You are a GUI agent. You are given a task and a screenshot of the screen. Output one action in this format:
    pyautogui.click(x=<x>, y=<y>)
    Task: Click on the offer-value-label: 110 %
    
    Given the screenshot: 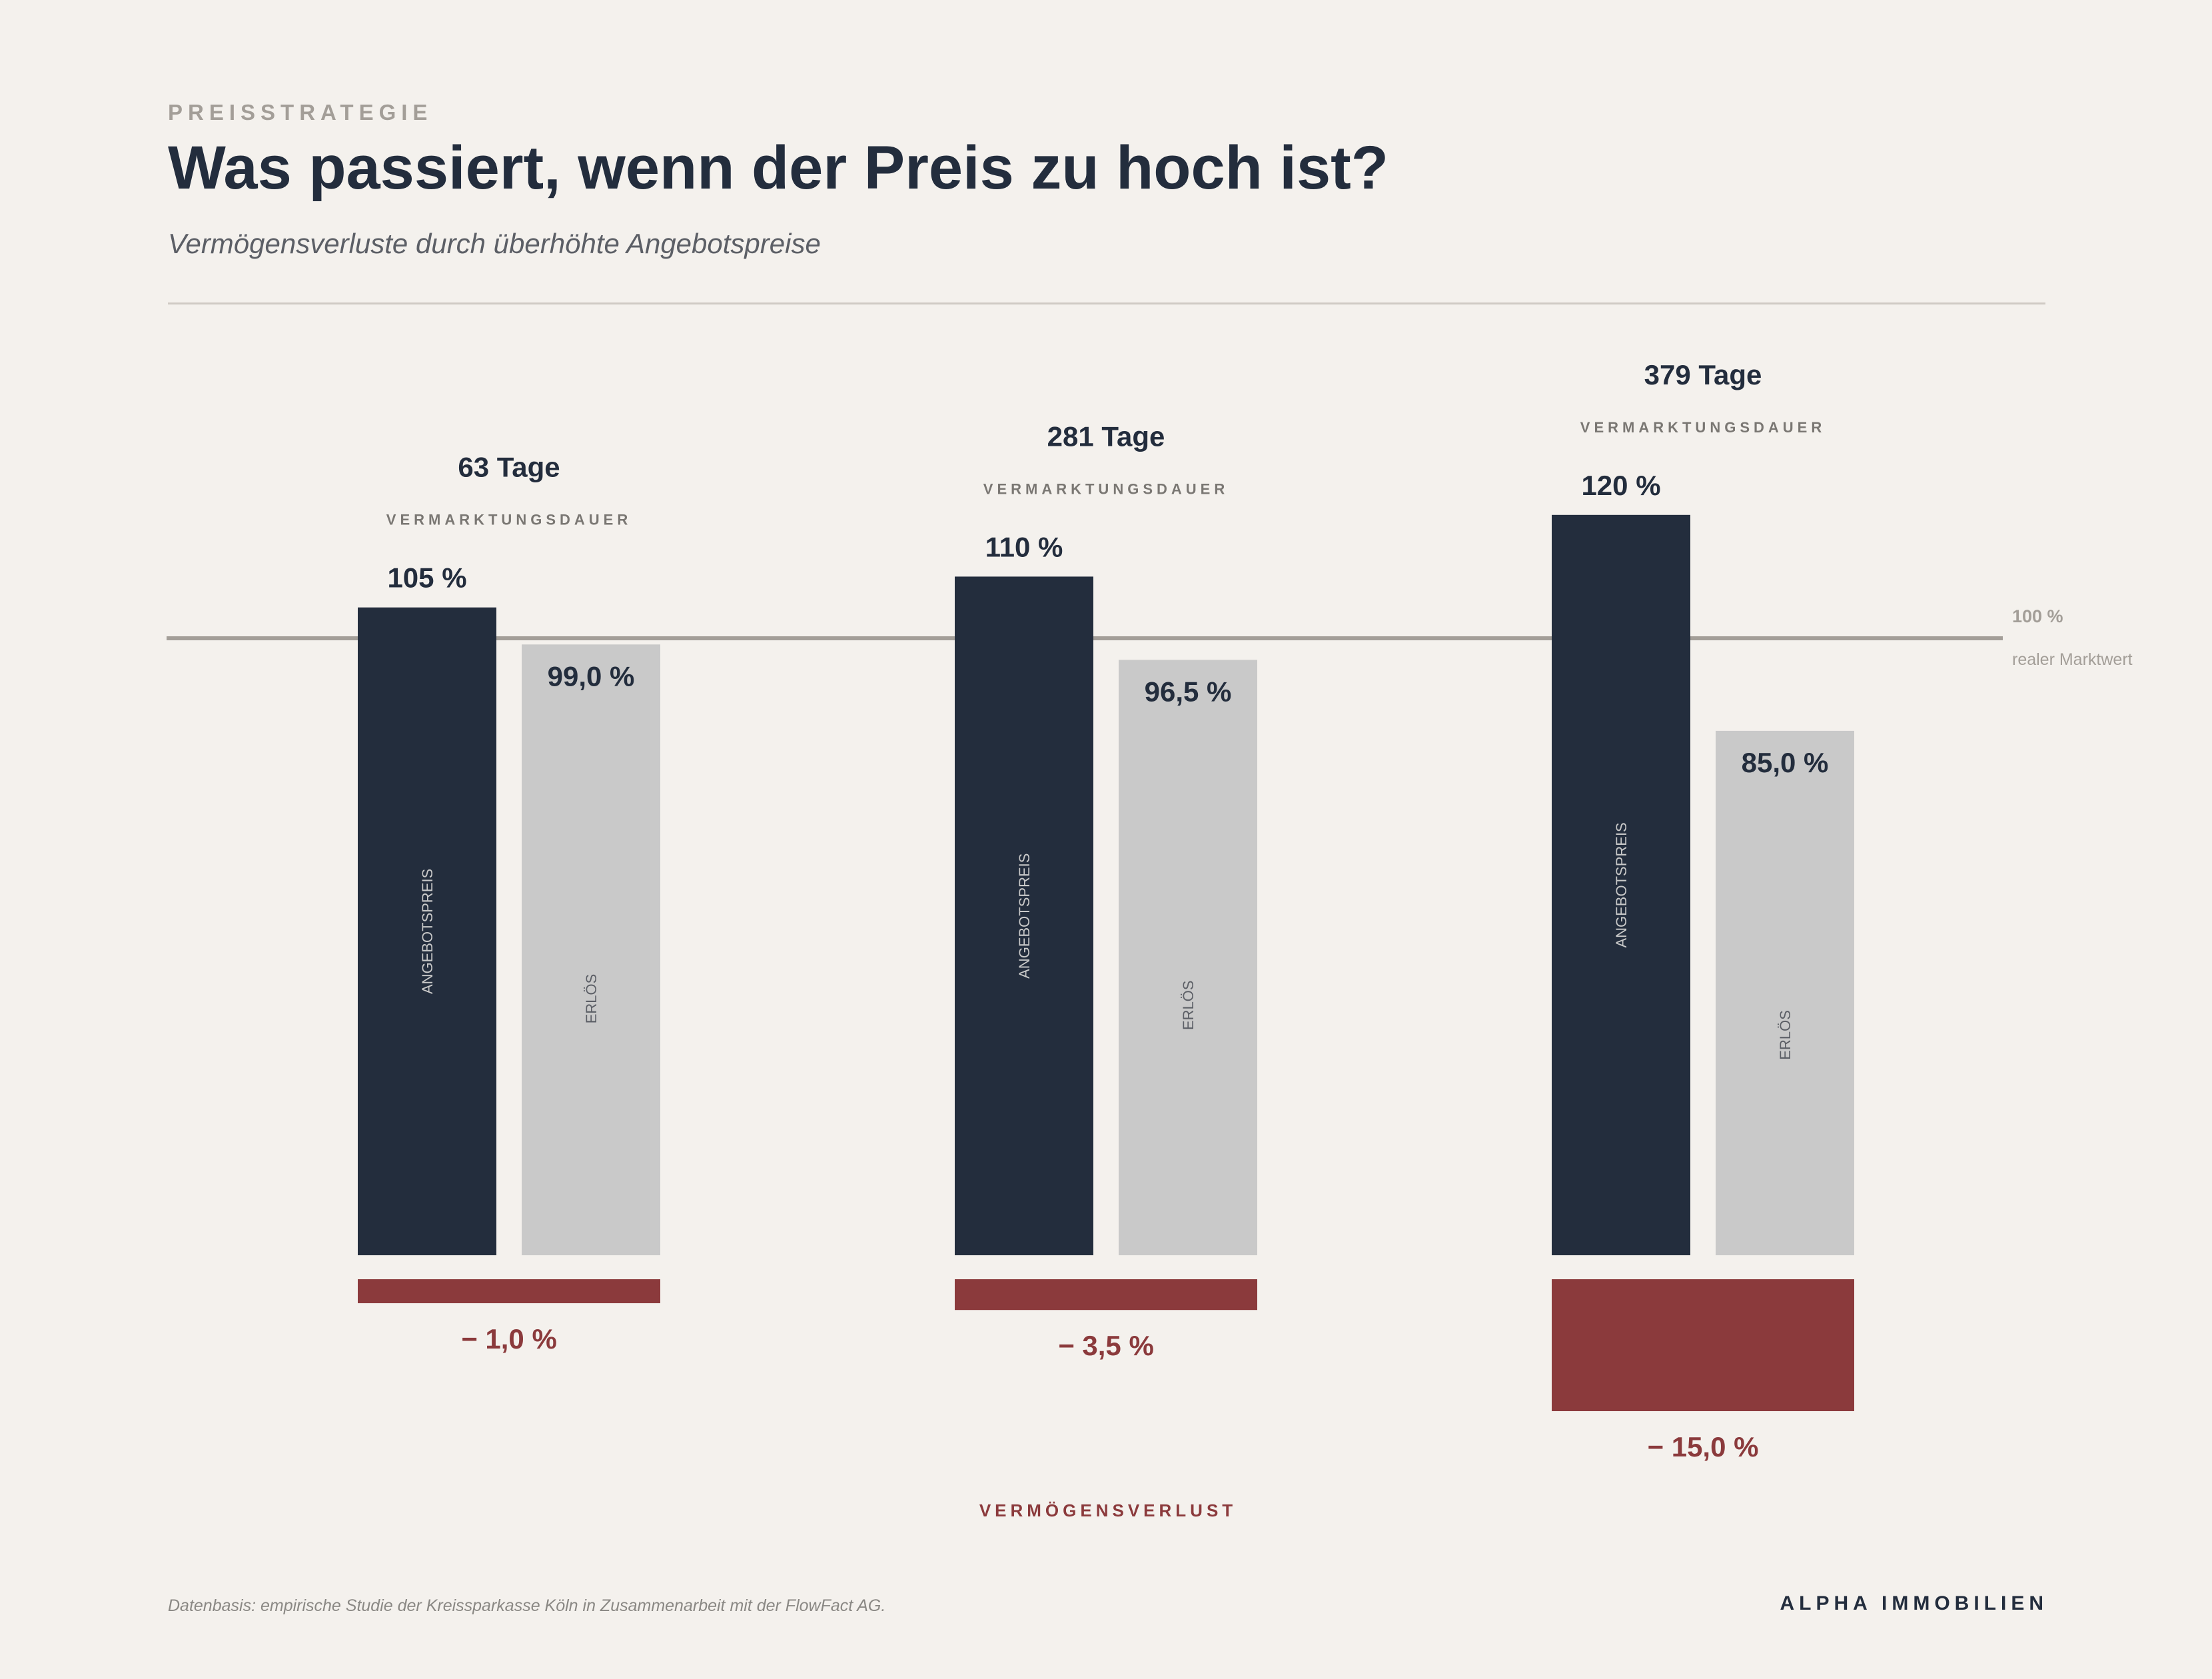 What is the action you would take?
    pyautogui.click(x=1024, y=546)
    